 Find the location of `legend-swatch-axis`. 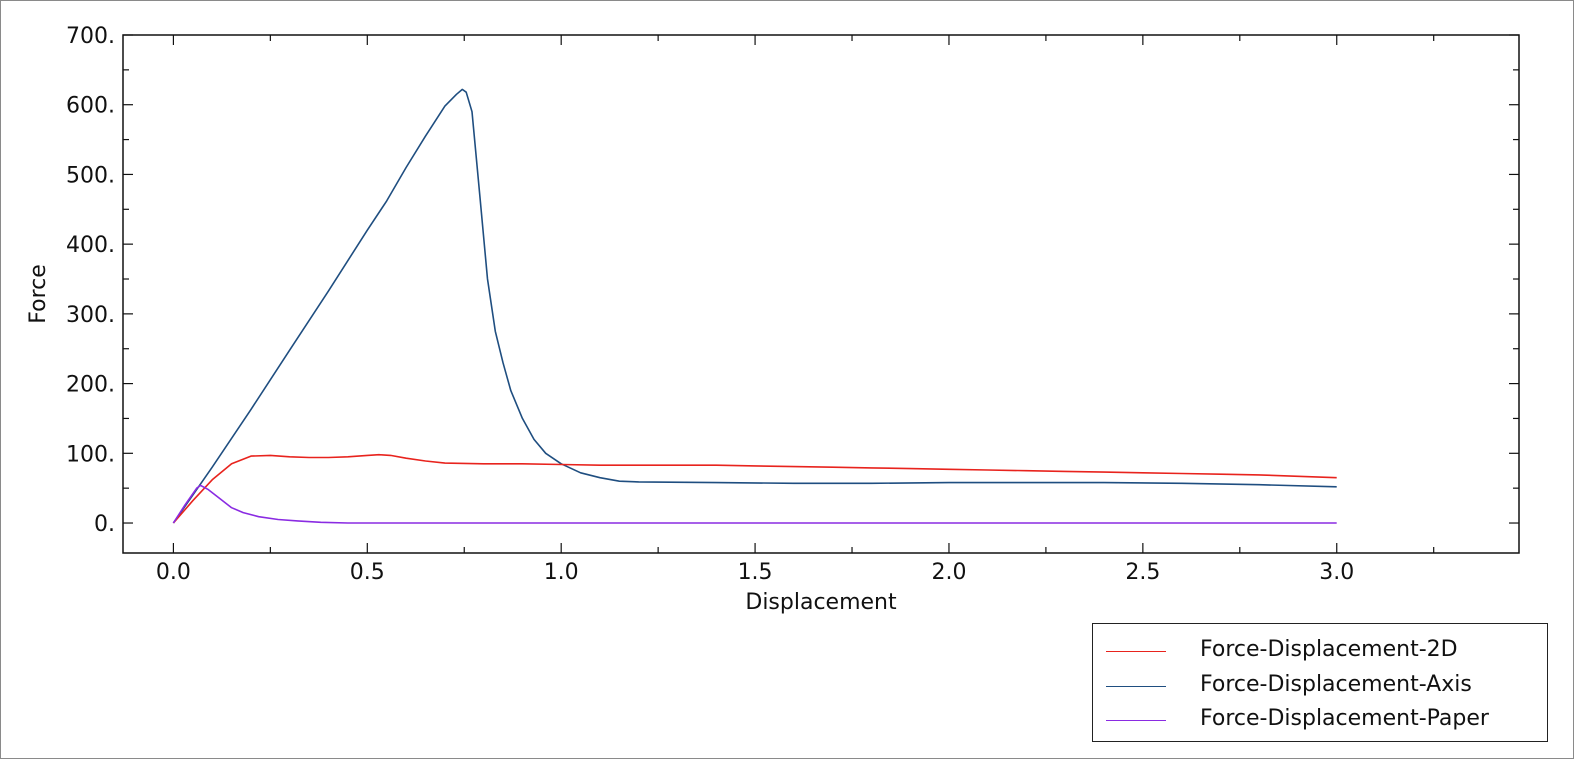

legend-swatch-axis is located at coordinates (1136, 686).